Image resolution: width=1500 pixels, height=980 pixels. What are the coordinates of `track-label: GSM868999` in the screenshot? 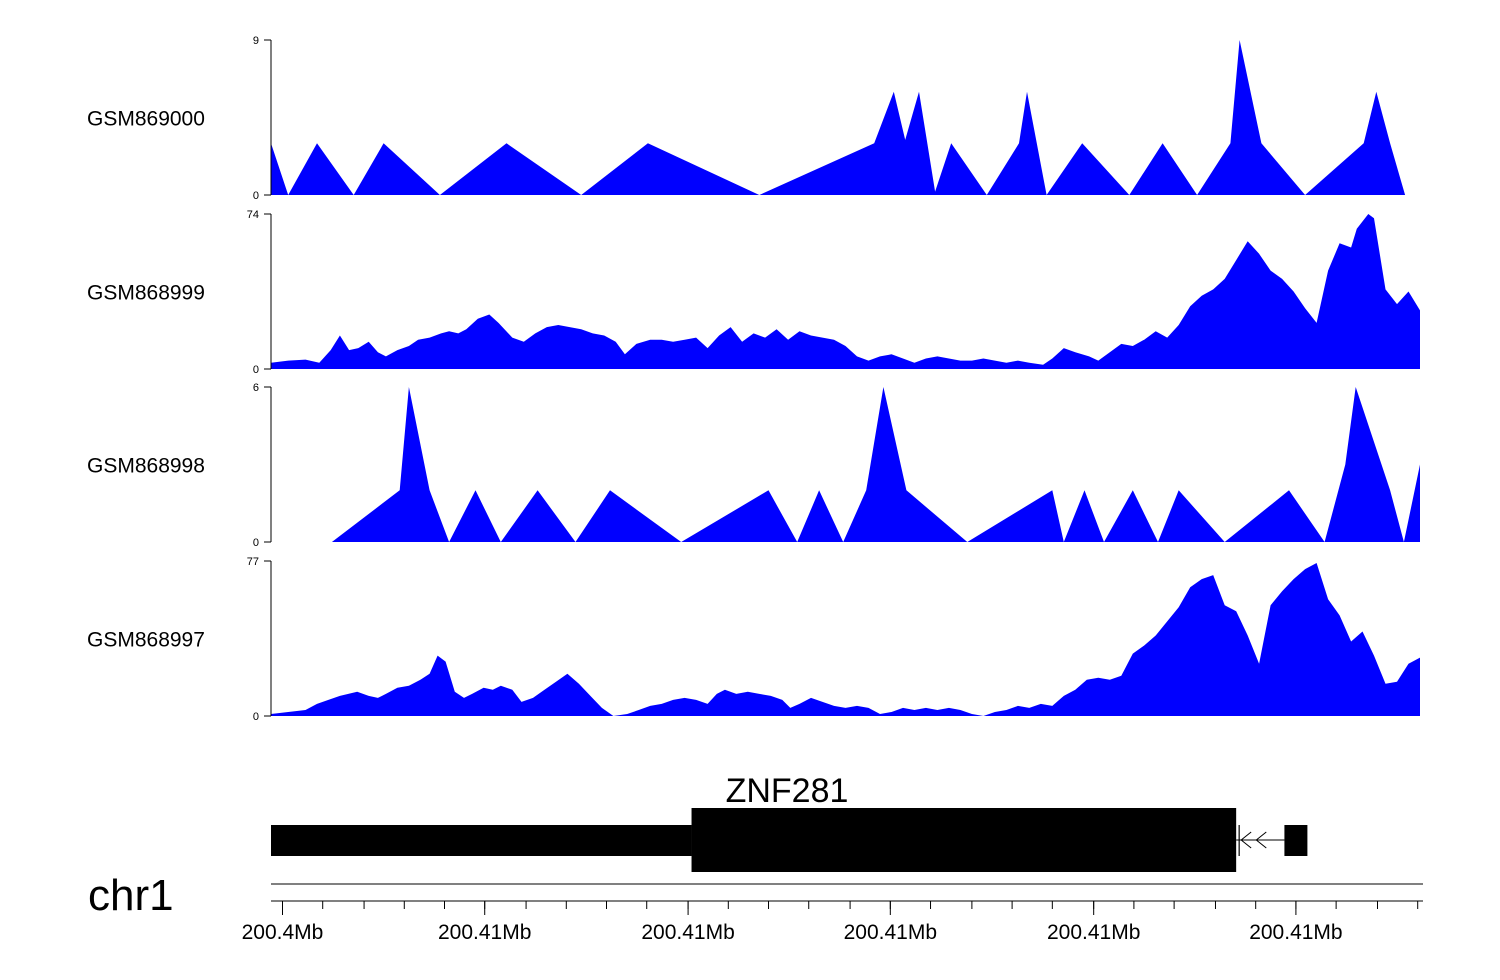 It's located at (146, 293).